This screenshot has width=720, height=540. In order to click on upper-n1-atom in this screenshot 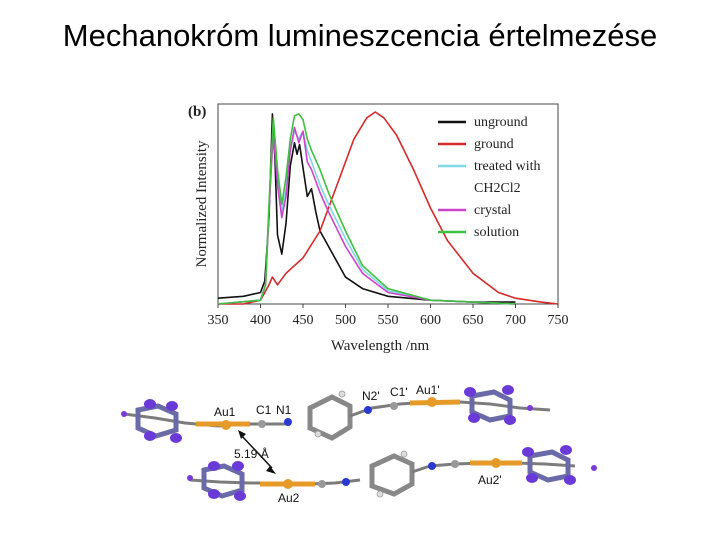, I will do `click(288, 422)`.